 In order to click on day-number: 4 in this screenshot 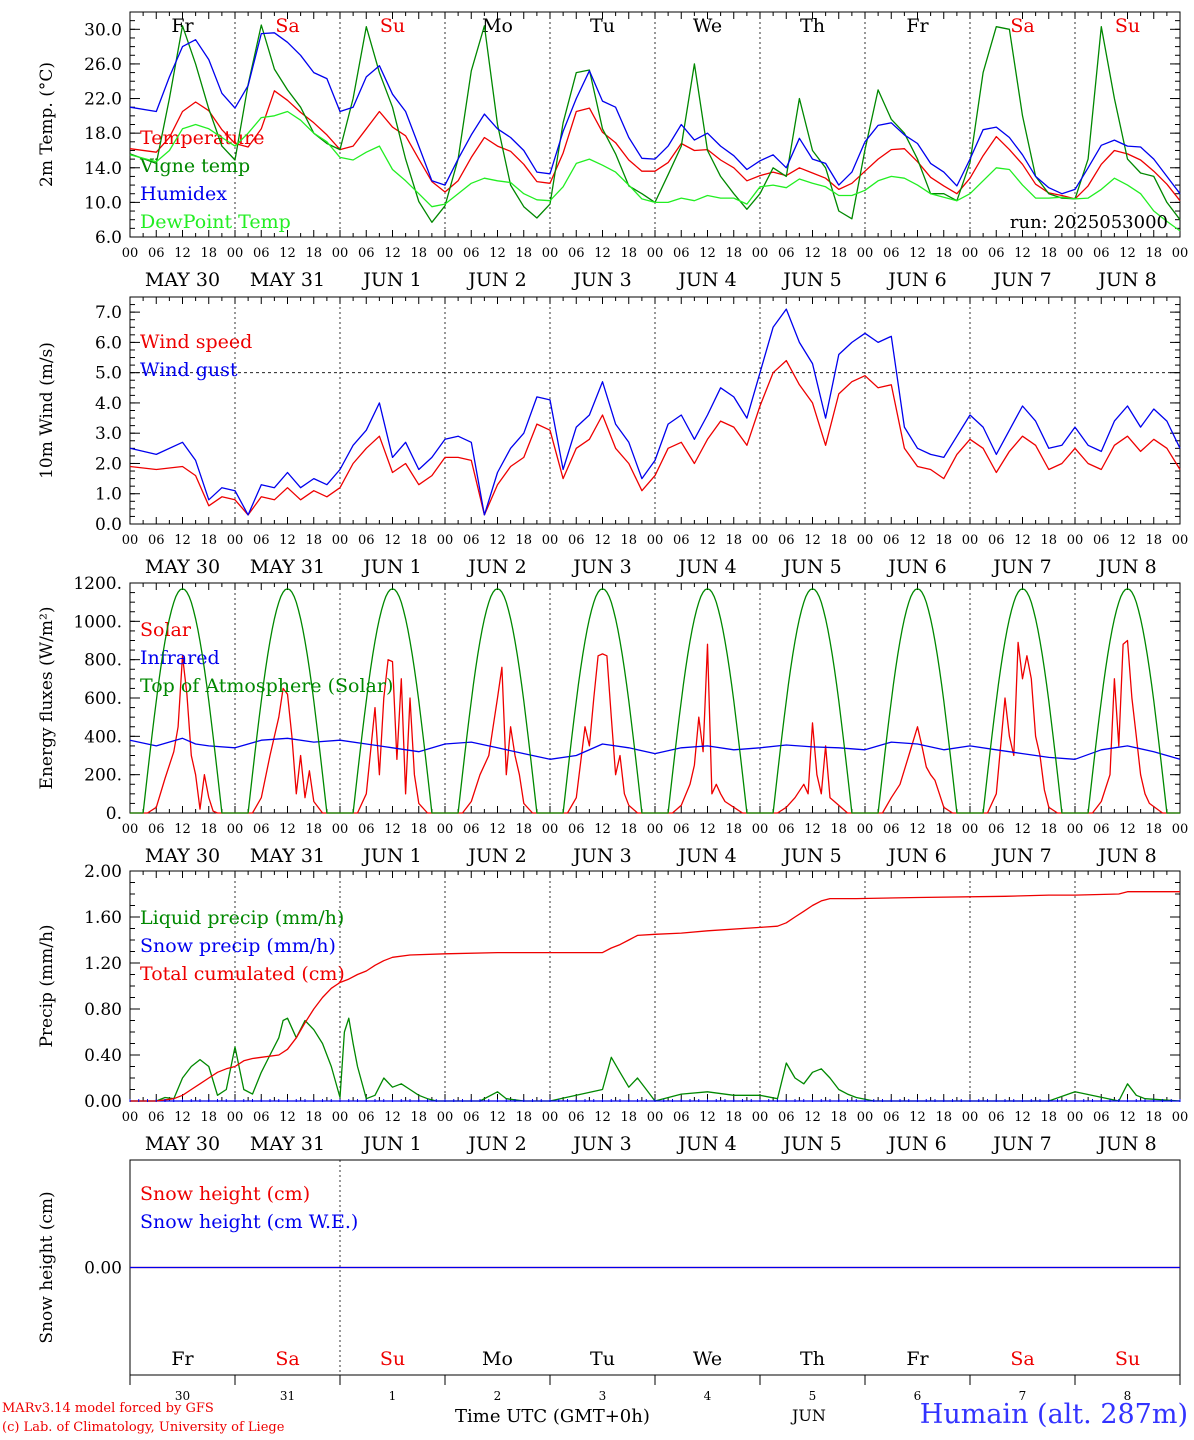, I will do `click(708, 1396)`.